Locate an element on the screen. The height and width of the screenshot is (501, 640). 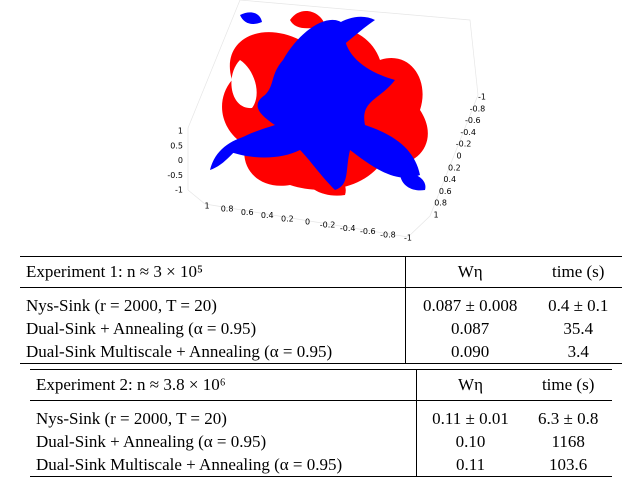
y-tick-label: 0.4 is located at coordinates (449, 179).